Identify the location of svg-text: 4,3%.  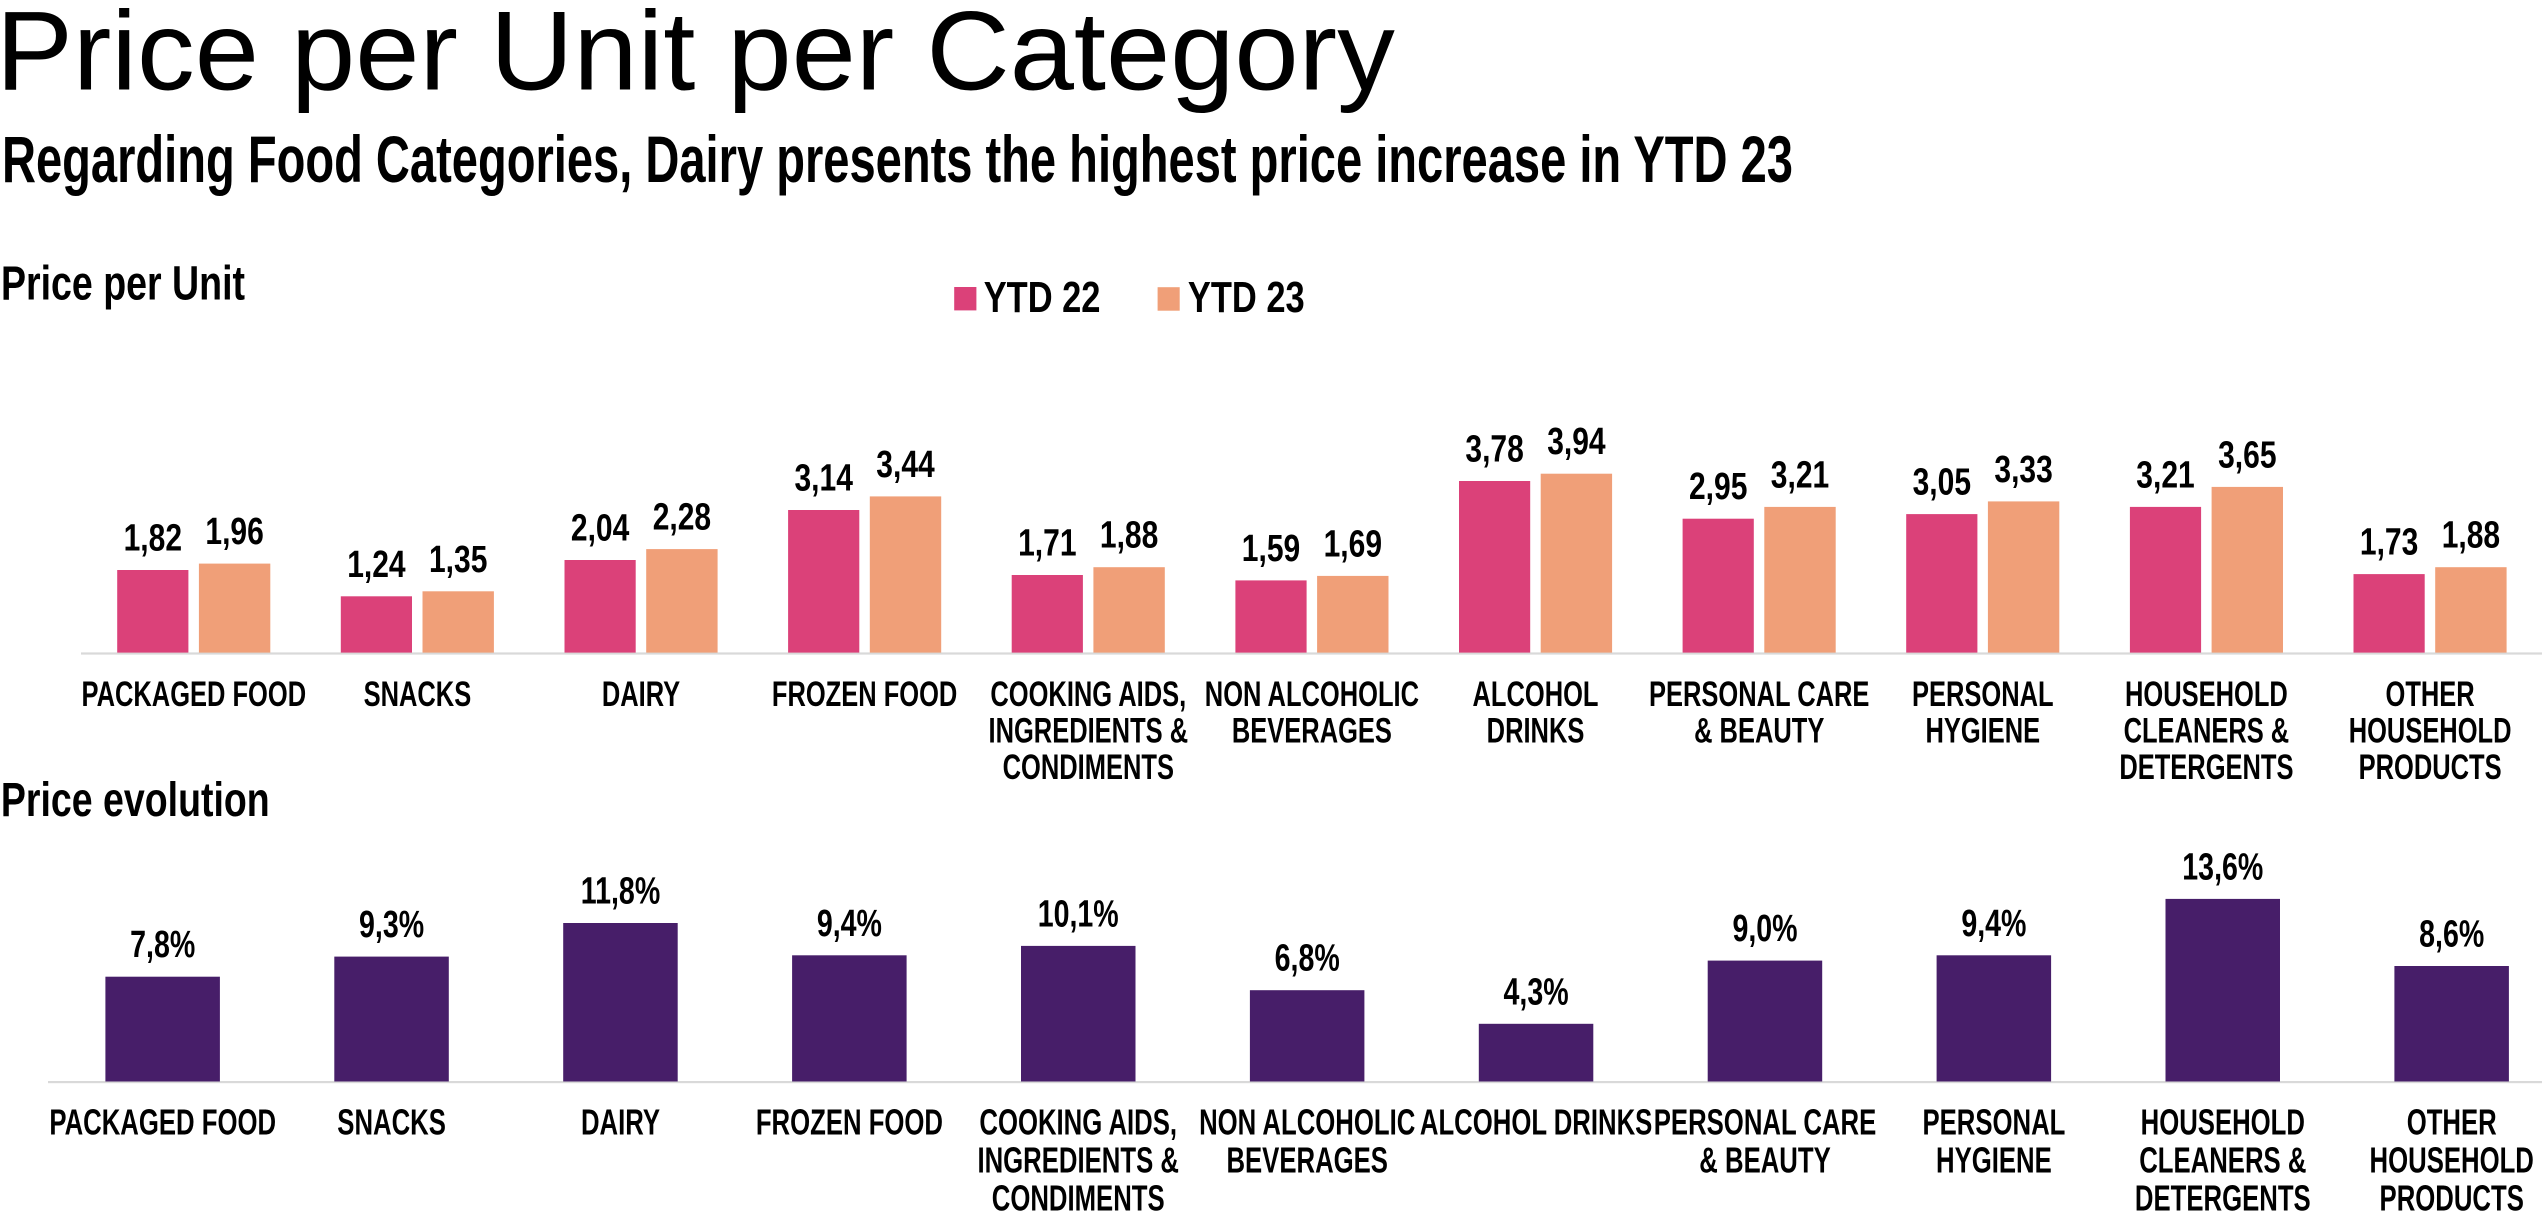
(1536, 993).